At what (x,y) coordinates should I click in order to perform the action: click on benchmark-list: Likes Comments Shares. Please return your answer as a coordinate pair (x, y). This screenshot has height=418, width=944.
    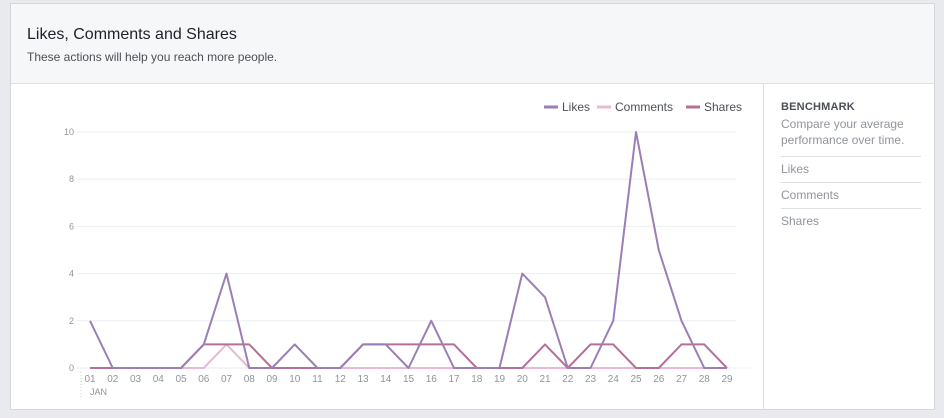
    Looking at the image, I should click on (851, 195).